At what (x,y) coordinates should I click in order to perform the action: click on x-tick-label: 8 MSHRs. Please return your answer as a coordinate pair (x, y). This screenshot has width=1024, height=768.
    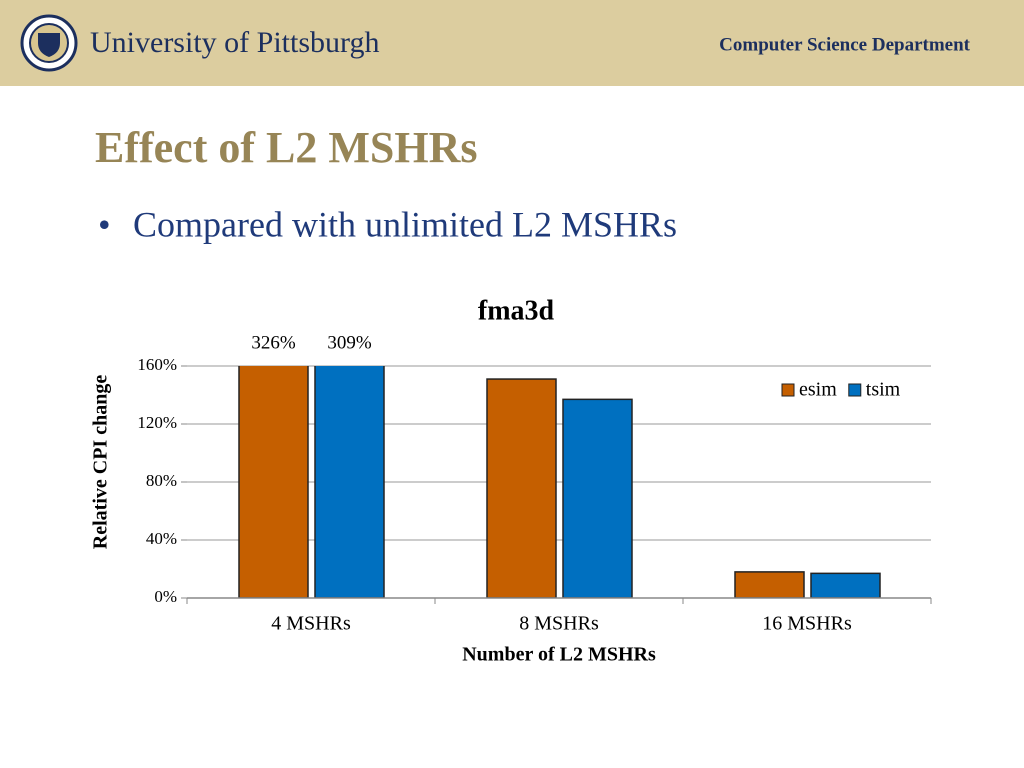
    Looking at the image, I should click on (559, 624).